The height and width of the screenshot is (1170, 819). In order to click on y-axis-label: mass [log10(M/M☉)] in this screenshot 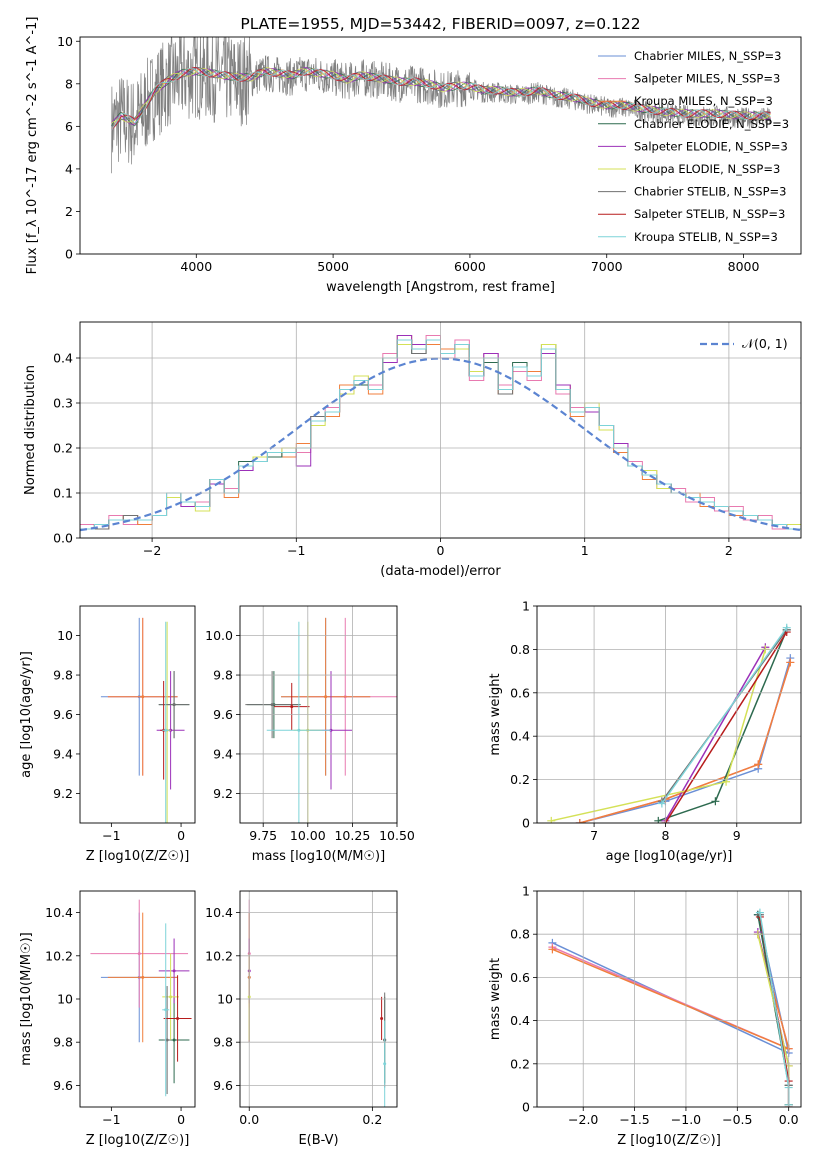, I will do `click(26, 998)`.